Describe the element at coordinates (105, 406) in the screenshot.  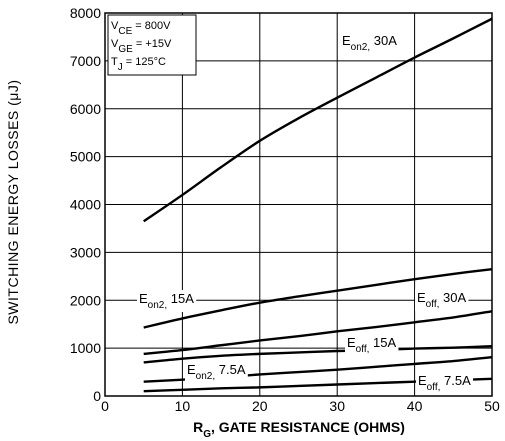
I see `x-tick-label: 0` at that location.